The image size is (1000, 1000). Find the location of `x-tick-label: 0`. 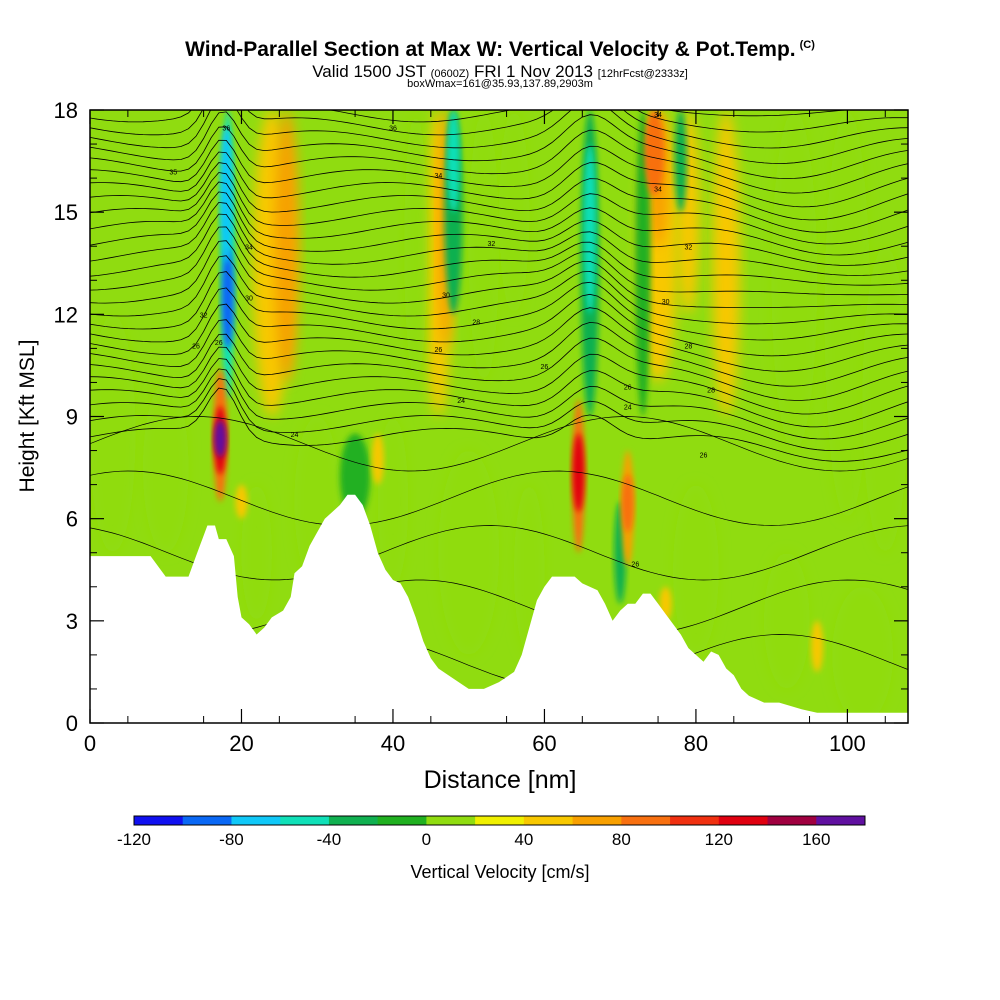

x-tick-label: 0 is located at coordinates (90, 743).